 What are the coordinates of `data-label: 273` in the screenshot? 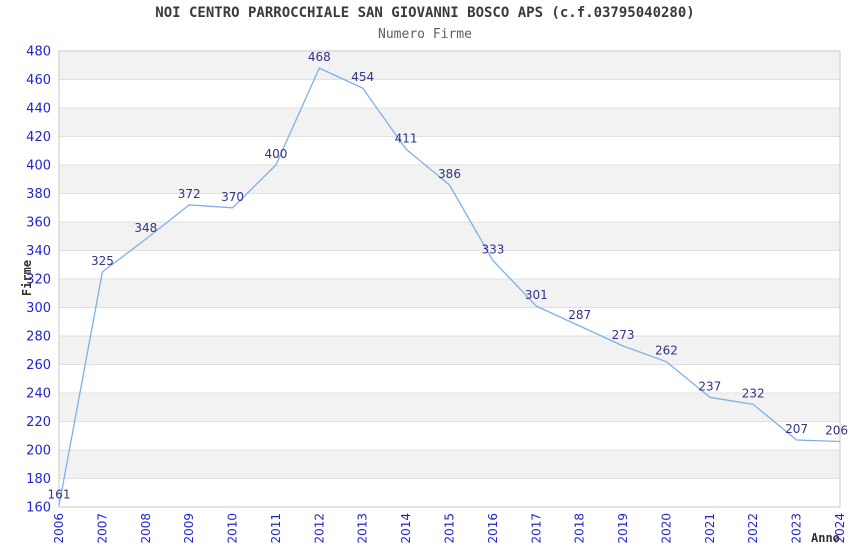 It's located at (623, 335).